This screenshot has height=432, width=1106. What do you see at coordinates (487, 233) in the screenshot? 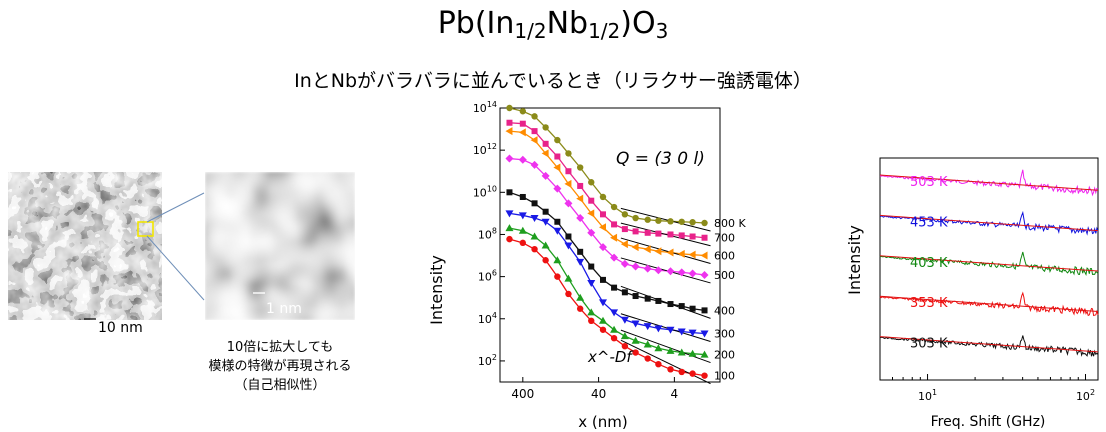
I see `y-tick-label: 108` at bounding box center [487, 233].